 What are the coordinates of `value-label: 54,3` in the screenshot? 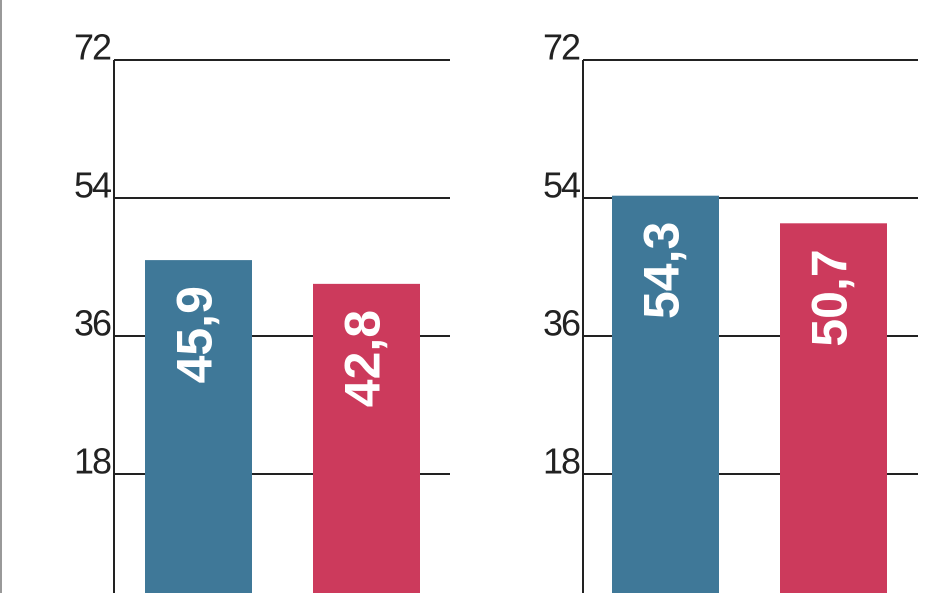 It's located at (662, 270).